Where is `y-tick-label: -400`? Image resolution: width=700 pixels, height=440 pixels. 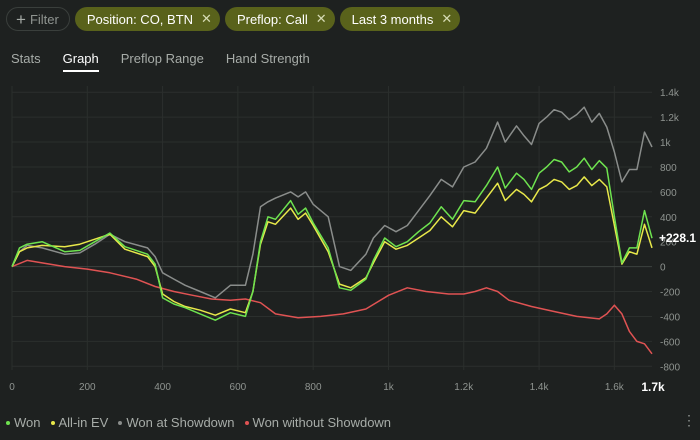
y-tick-label: -400 is located at coordinates (670, 317).